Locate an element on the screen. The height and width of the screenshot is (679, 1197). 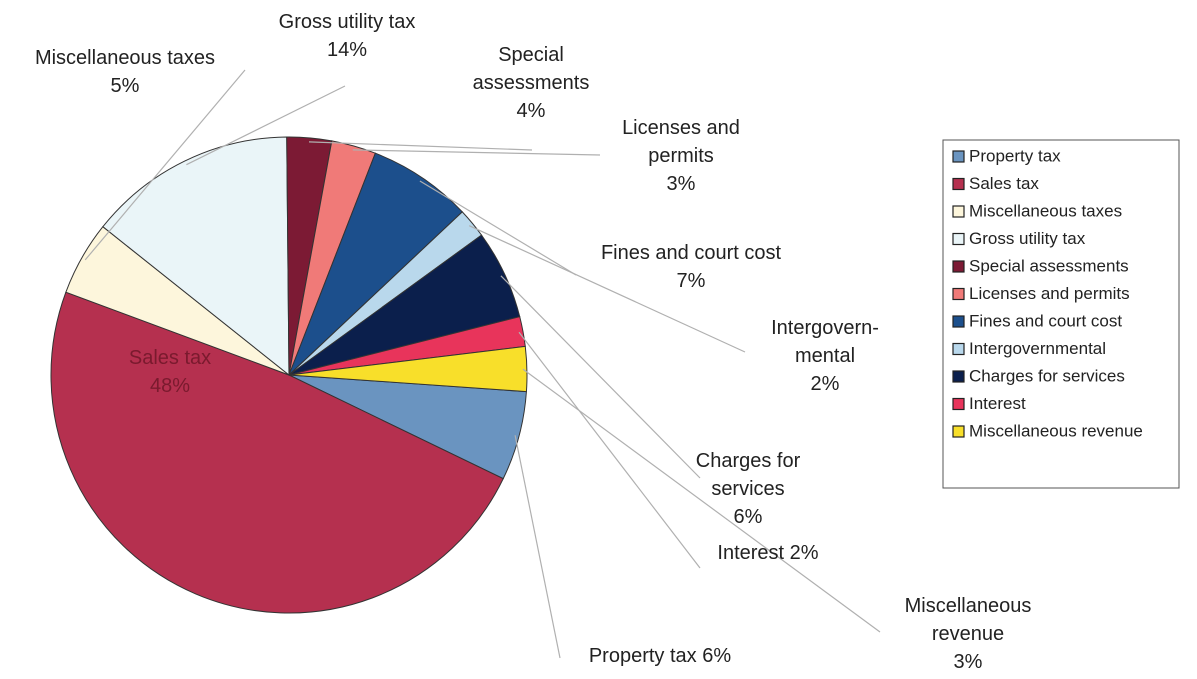
leader-line-intergovernmental is located at coordinates (607, 289).